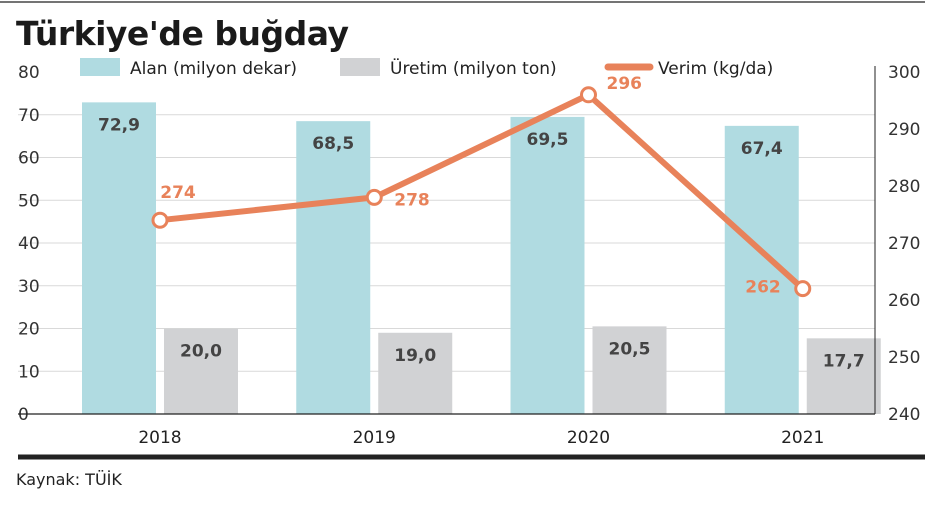 The image size is (937, 513). What do you see at coordinates (473, 68) in the screenshot?
I see `legend-label: Üretim (milyon ton)` at bounding box center [473, 68].